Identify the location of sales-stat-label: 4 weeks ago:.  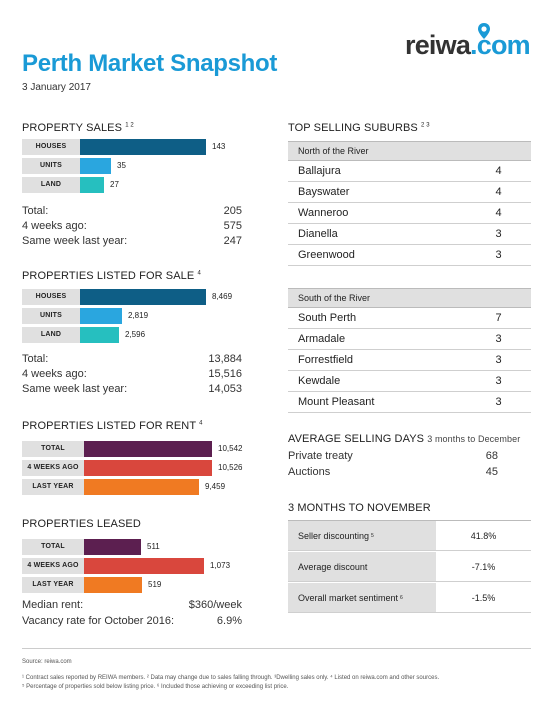
(54, 226).